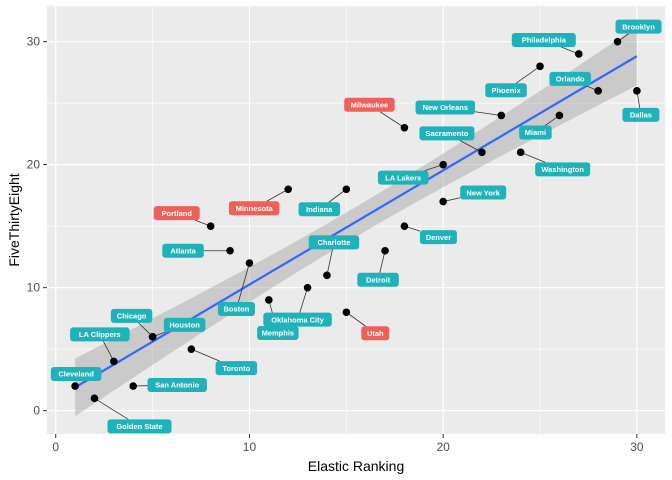 Image resolution: width=672 pixels, height=480 pixels. I want to click on point-label: Denver, so click(438, 237).